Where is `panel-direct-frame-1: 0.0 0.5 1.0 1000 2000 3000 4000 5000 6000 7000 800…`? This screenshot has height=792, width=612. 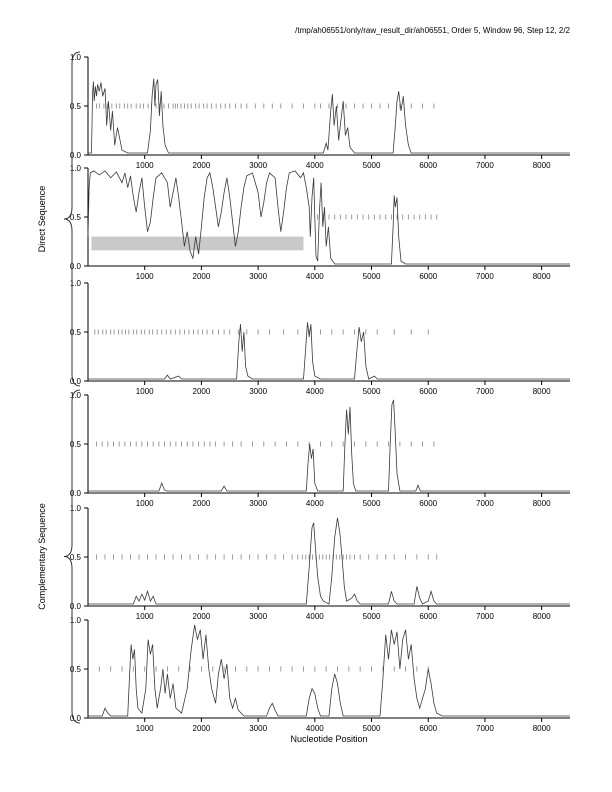 panel-direct-frame-1: 0.0 0.5 1.0 1000 2000 3000 4000 5000 6000 7000 800… is located at coordinates (320, 111).